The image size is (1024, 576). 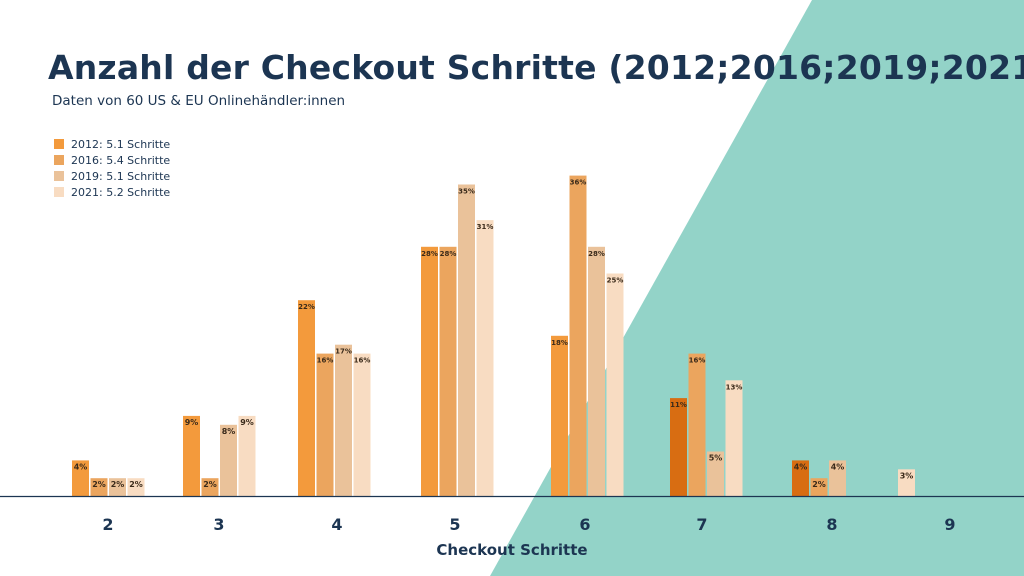 What do you see at coordinates (306, 307) in the screenshot?
I see `data-label: 22%` at bounding box center [306, 307].